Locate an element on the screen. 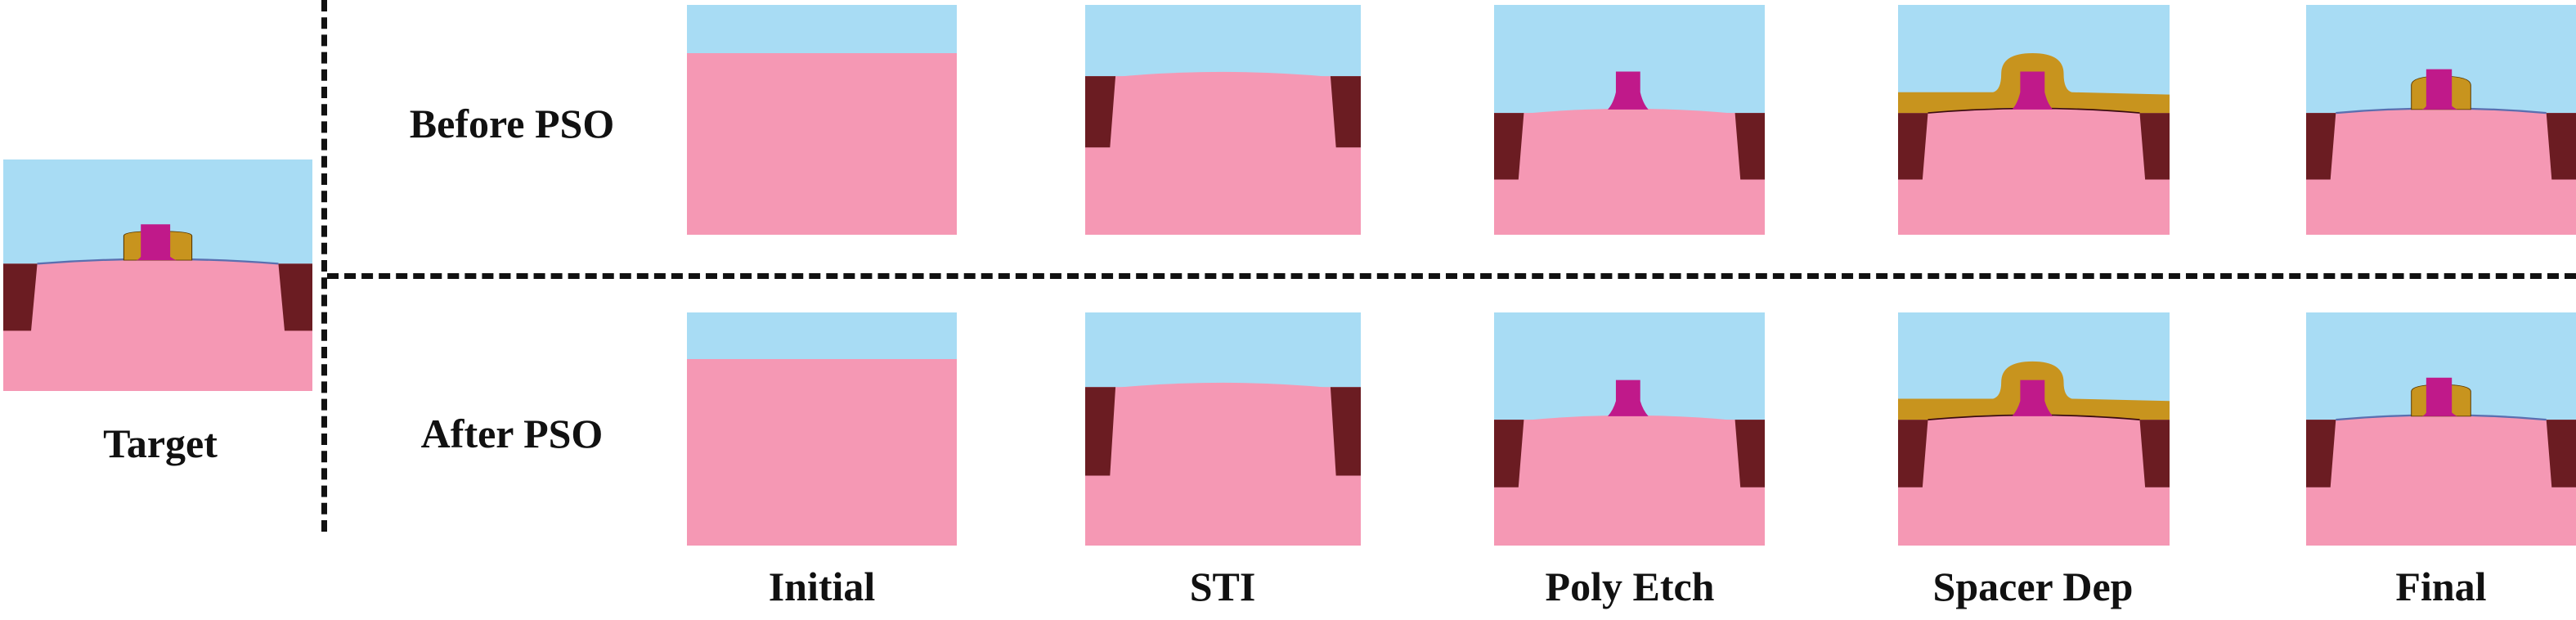 This screenshot has height=620, width=2576. panel-after-pso-initial is located at coordinates (822, 429).